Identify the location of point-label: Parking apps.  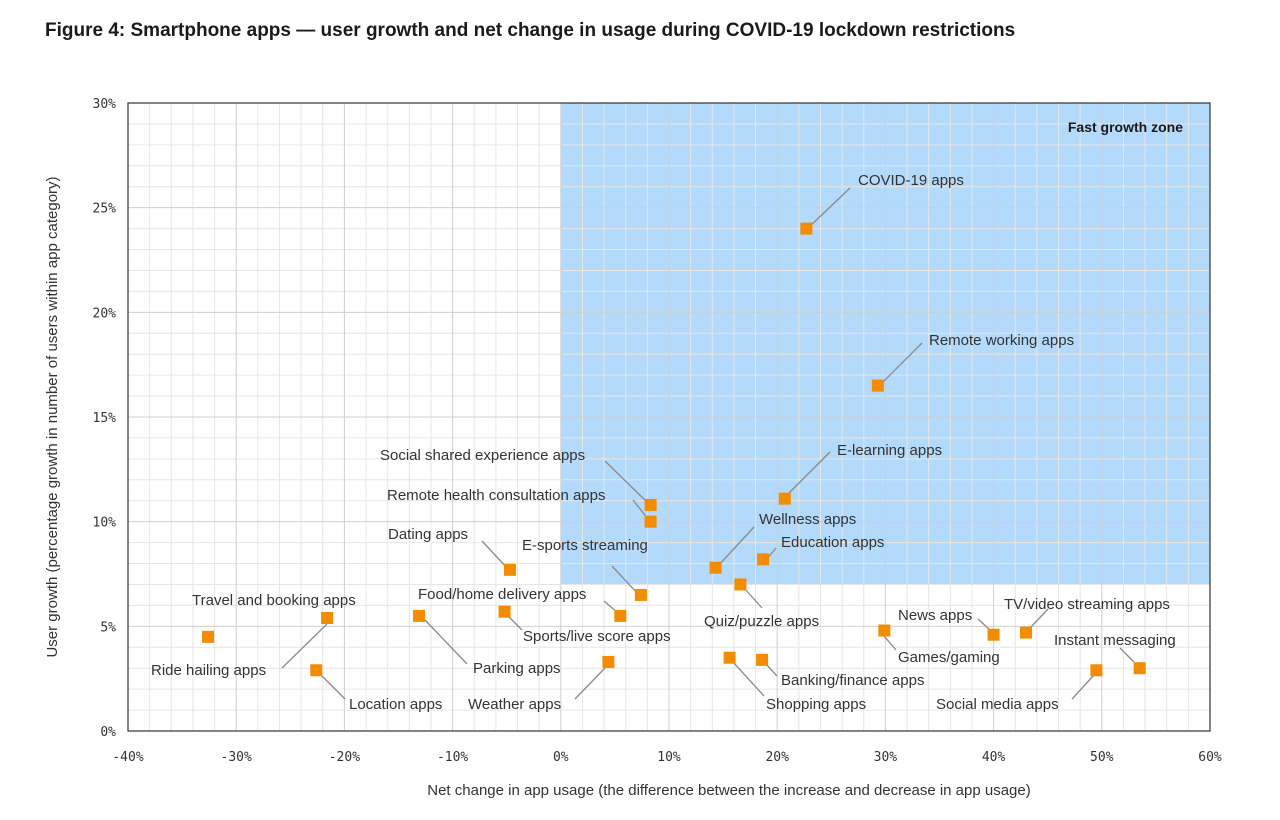
(517, 668).